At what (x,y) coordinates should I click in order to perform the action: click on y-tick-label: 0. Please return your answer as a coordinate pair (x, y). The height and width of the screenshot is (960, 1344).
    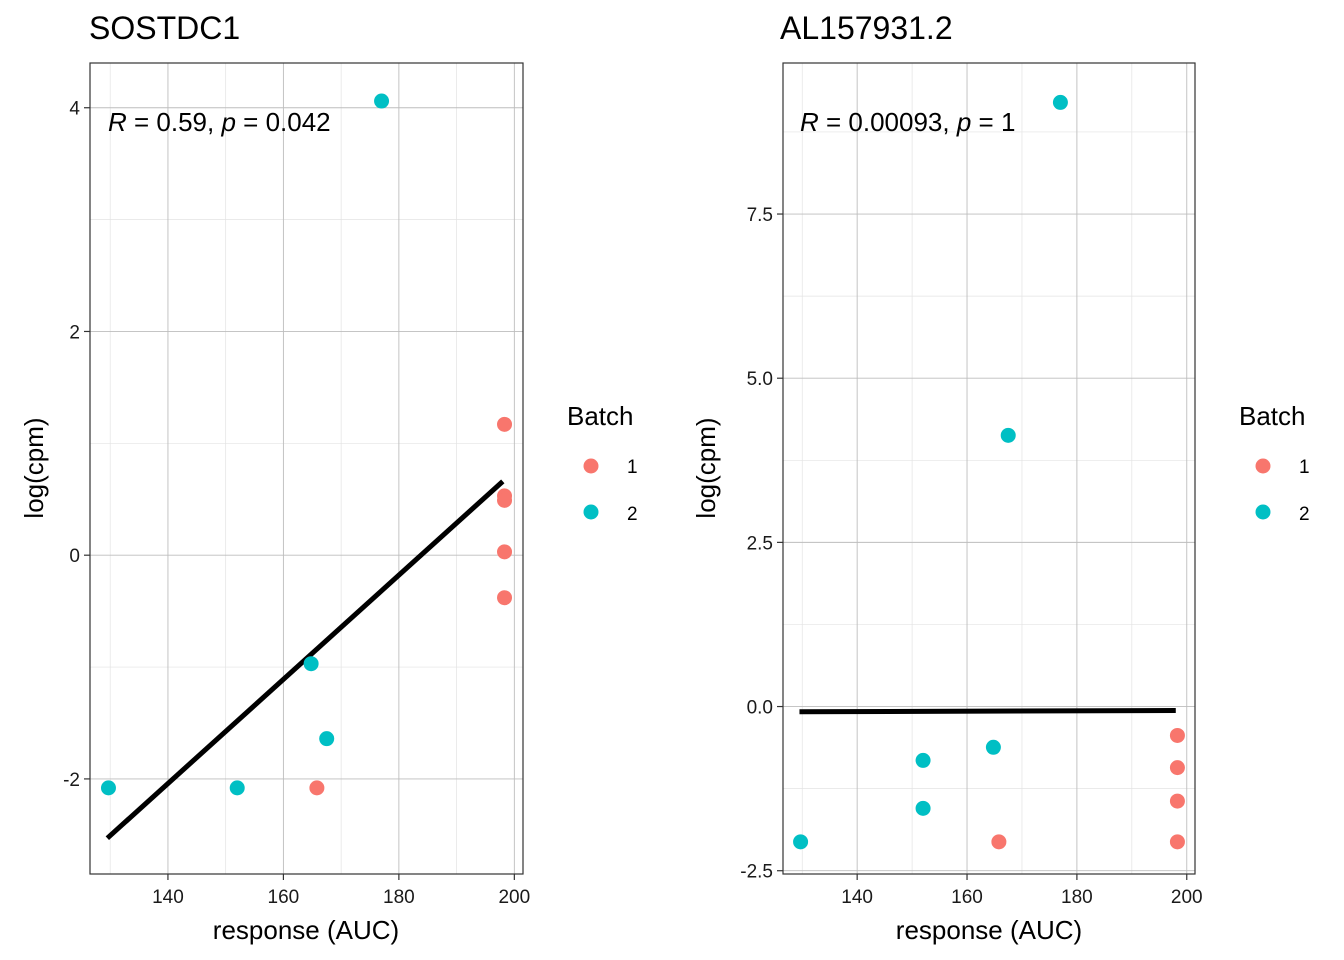
    Looking at the image, I should click on (74, 556).